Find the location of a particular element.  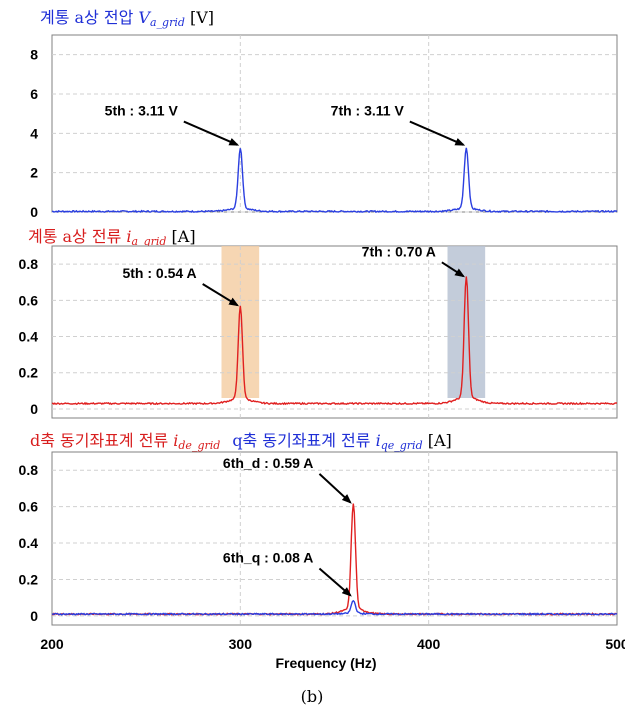

panel1-title-sub: a_grid is located at coordinates (167, 22).